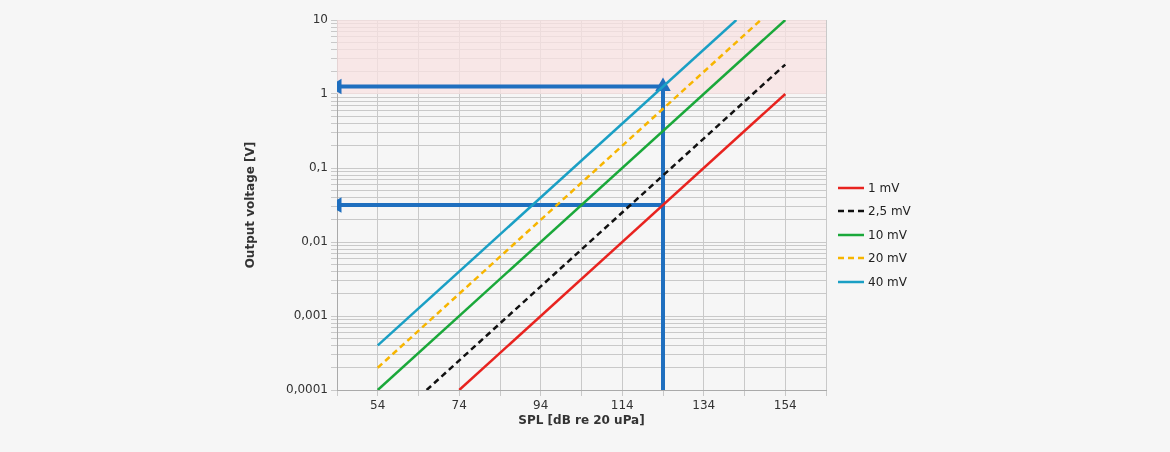 This screenshot has width=1170, height=452. What do you see at coordinates (378, 405) in the screenshot?
I see `x-tick-label: 54` at bounding box center [378, 405].